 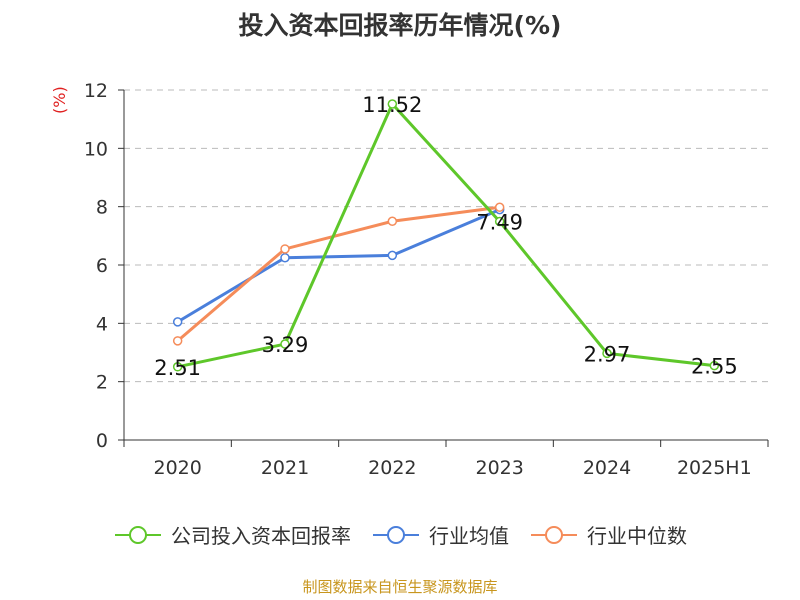 What do you see at coordinates (396, 534) in the screenshot?
I see `legend-swatch-industry-avg` at bounding box center [396, 534].